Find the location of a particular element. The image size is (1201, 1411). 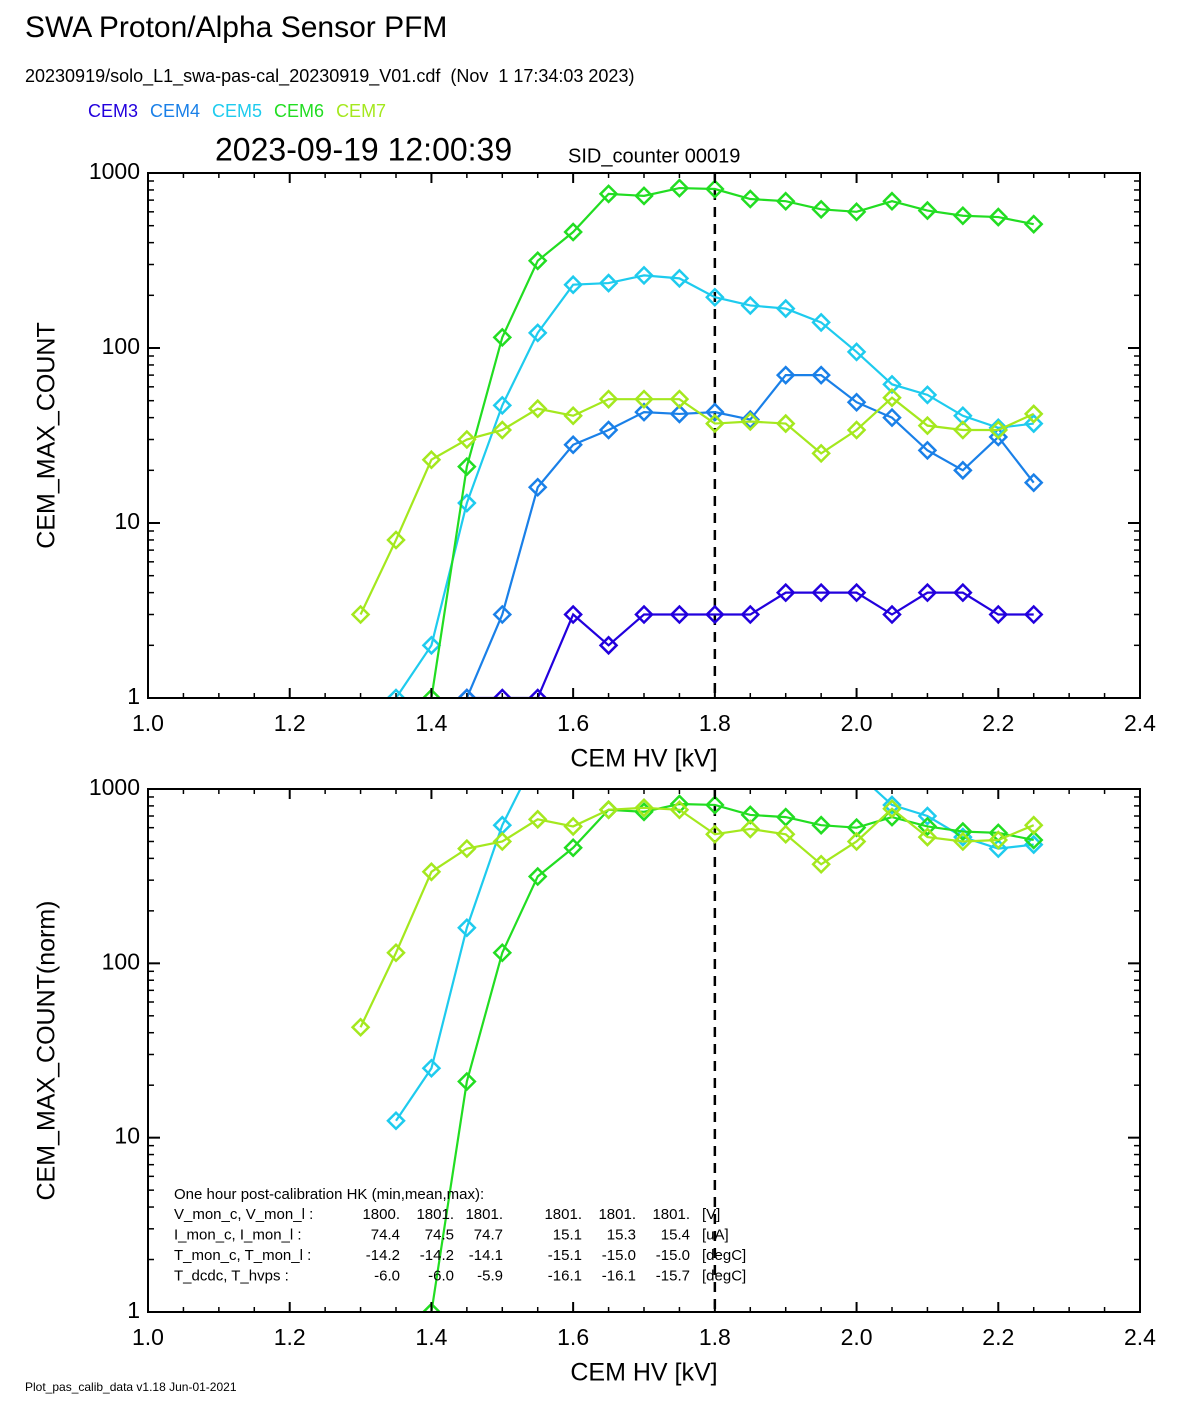

hk-label: T_dcdc, T_hvps : is located at coordinates (231, 1275).